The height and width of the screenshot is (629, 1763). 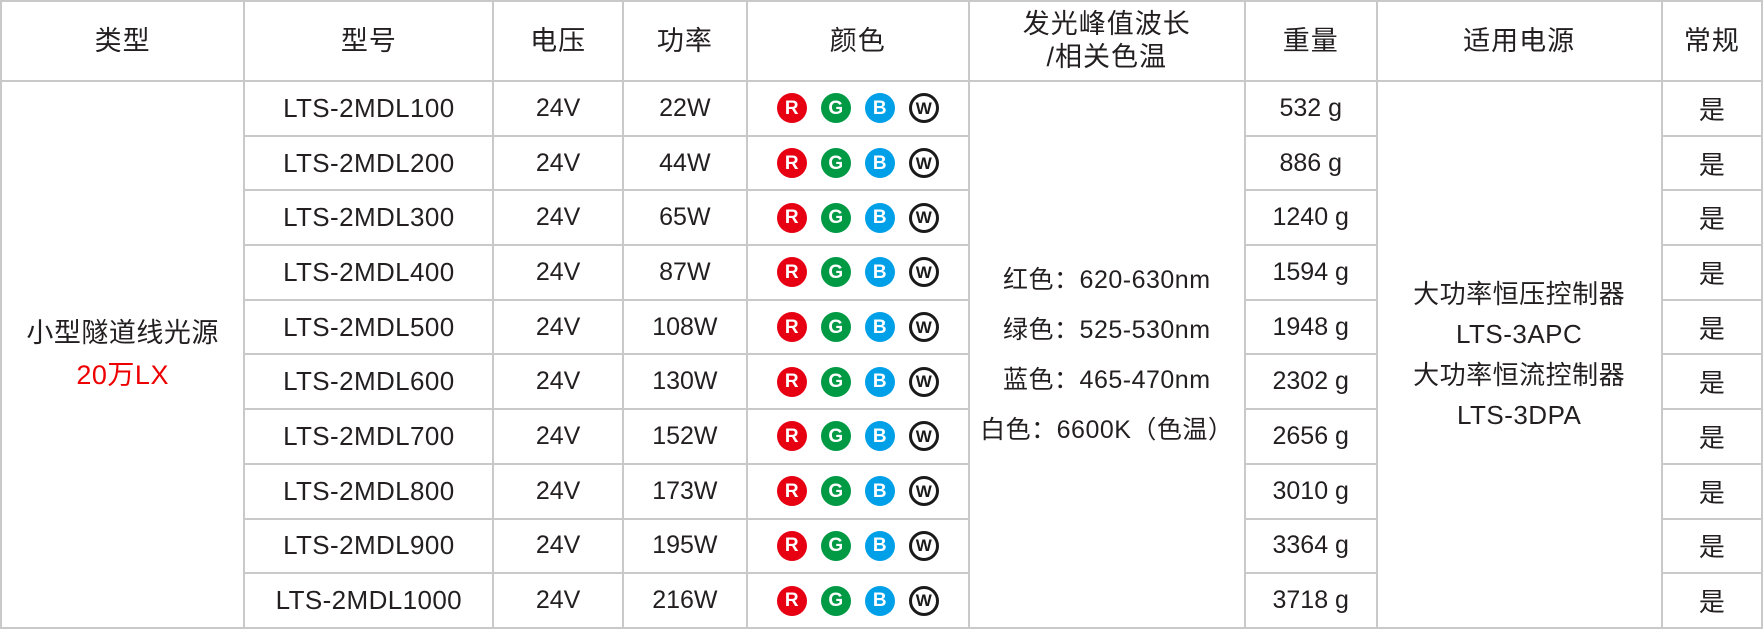 What do you see at coordinates (369, 546) in the screenshot?
I see `cell-model: LTS-2MDL900` at bounding box center [369, 546].